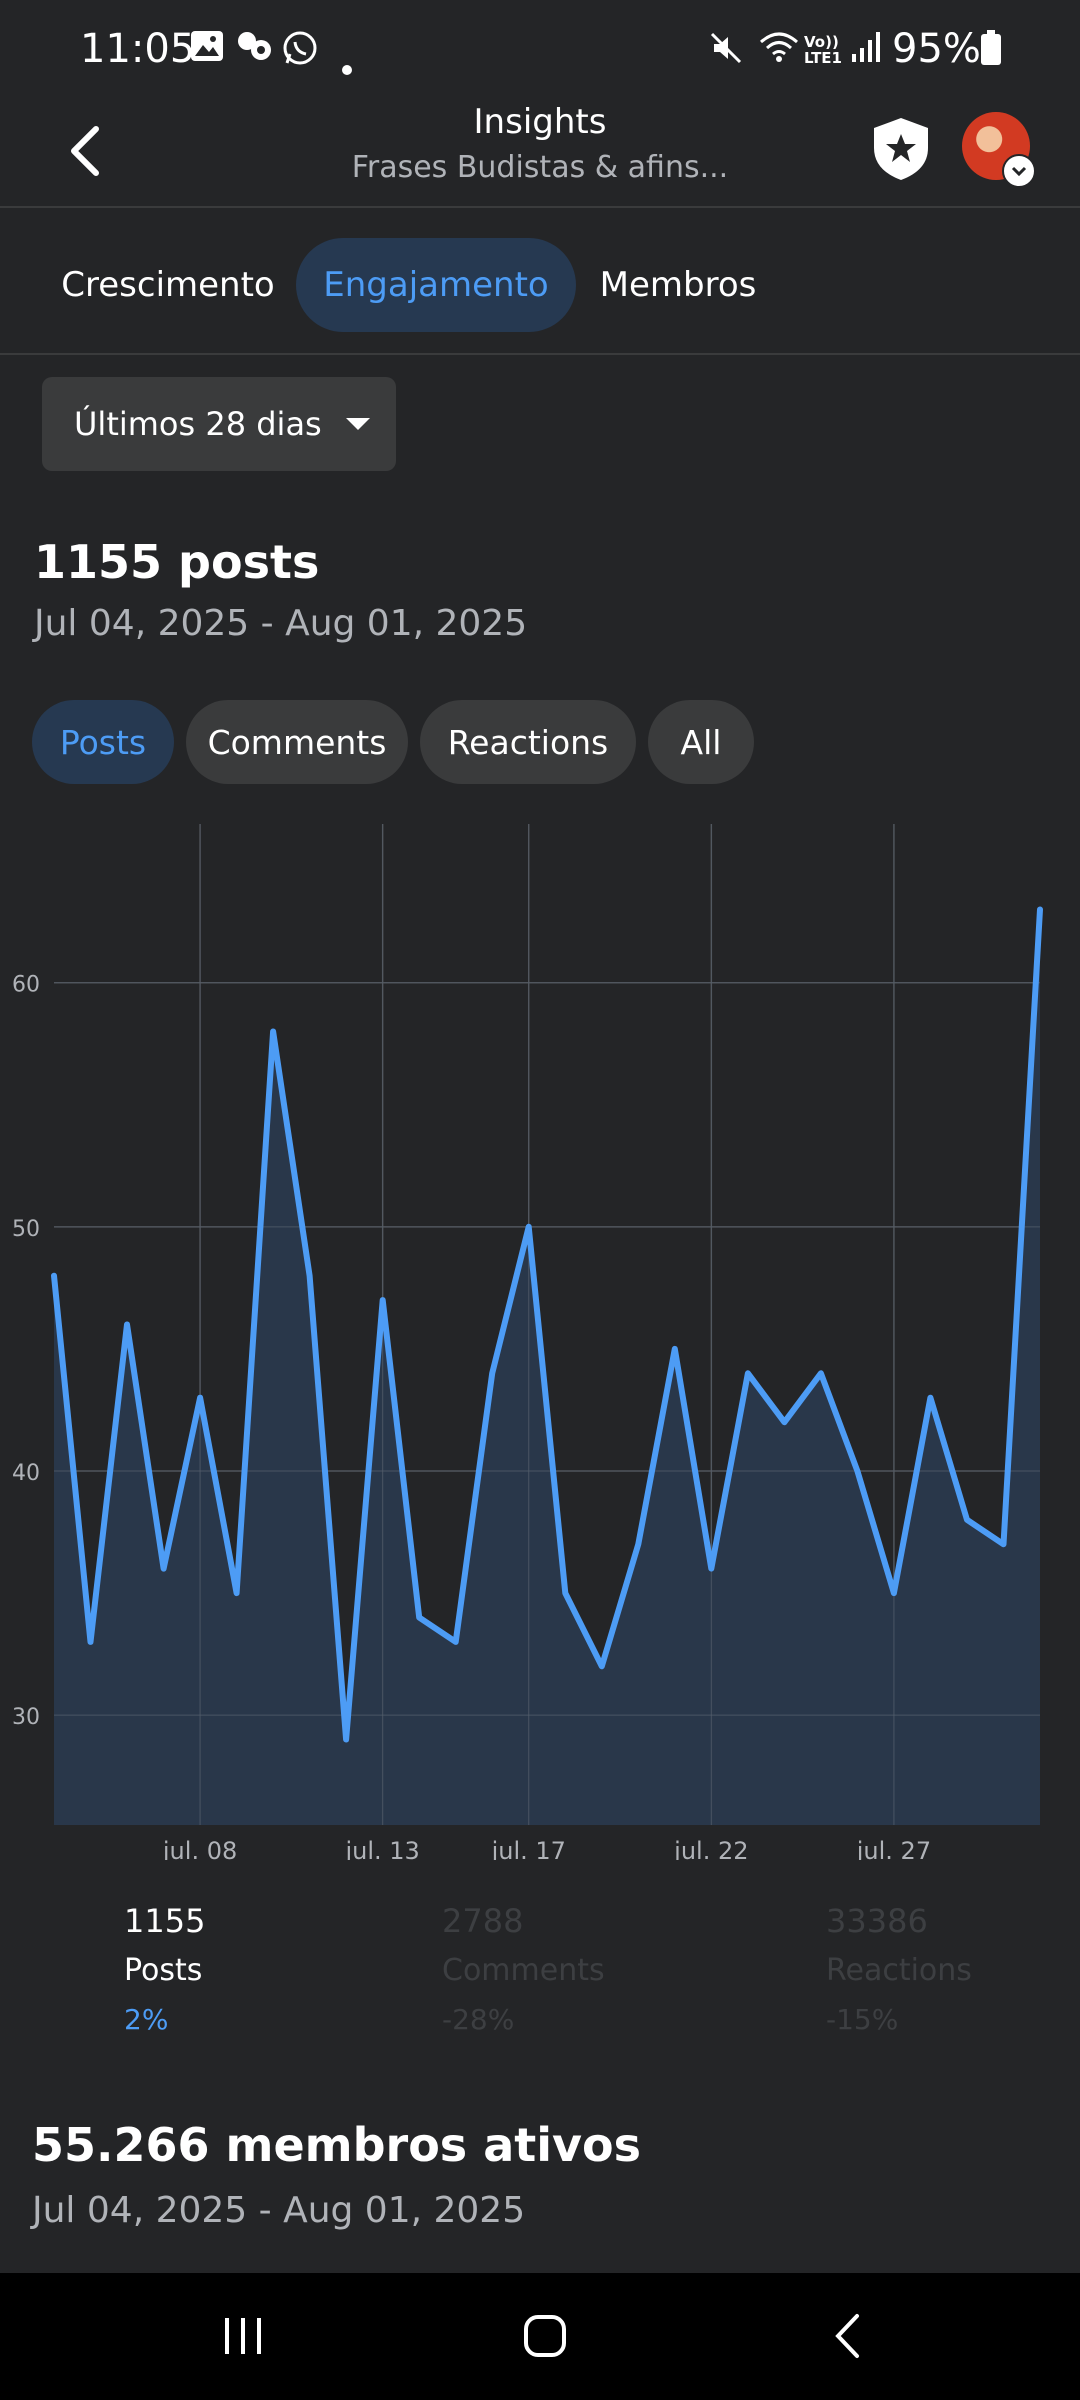 The width and height of the screenshot is (1080, 2400). What do you see at coordinates (26, 1473) in the screenshot?
I see `y-tick-label: 40` at bounding box center [26, 1473].